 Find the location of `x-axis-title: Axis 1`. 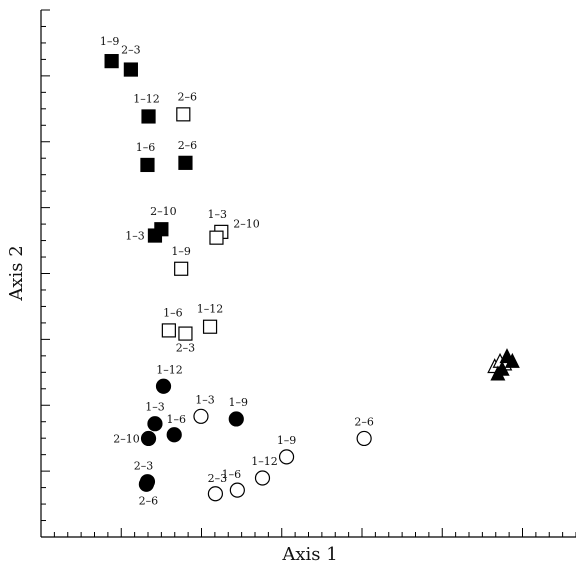

x-axis-title: Axis 1 is located at coordinates (309, 554).